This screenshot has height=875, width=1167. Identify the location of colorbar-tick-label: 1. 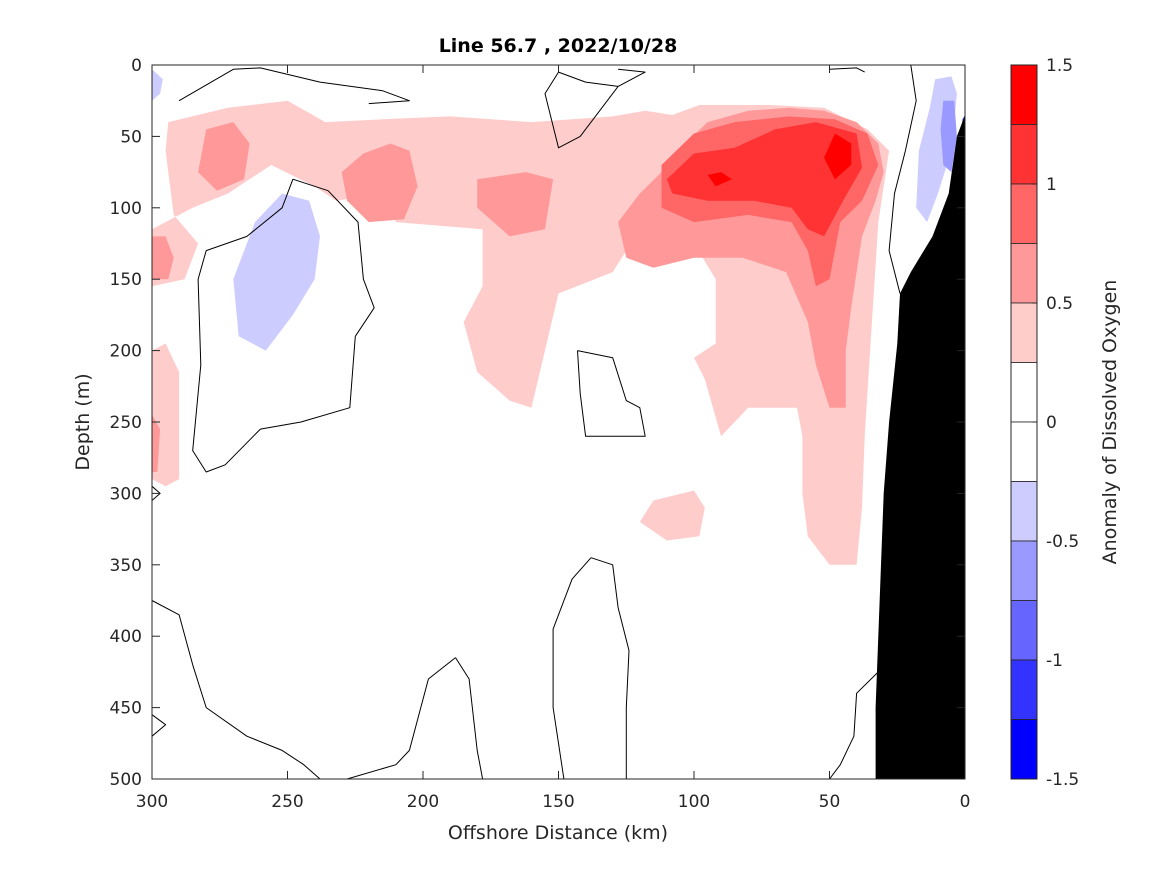
(1051, 185).